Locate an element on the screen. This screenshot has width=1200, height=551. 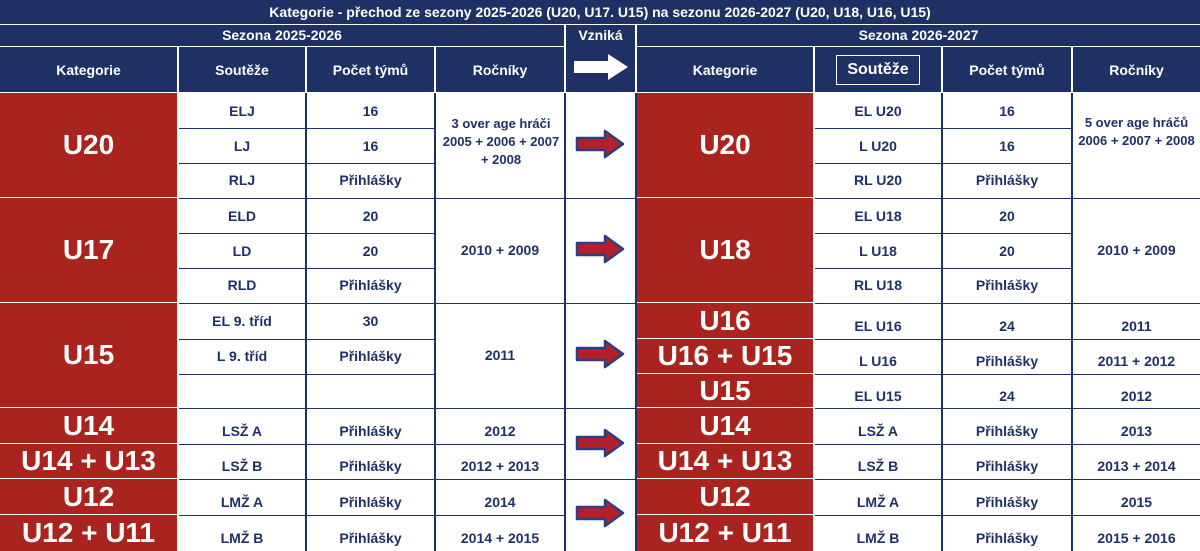
right-team-count: 20 is located at coordinates (1007, 215).